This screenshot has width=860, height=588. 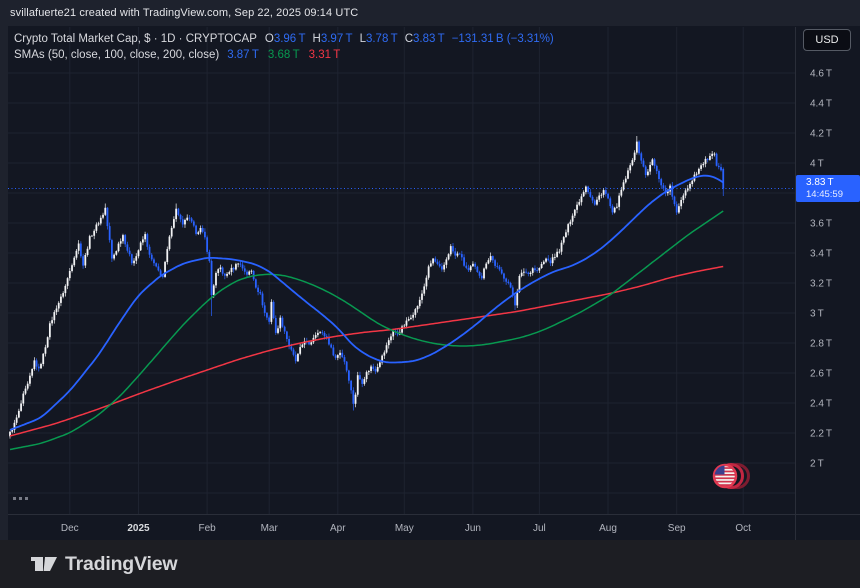 What do you see at coordinates (677, 528) in the screenshot?
I see `time-tick-label: Sep` at bounding box center [677, 528].